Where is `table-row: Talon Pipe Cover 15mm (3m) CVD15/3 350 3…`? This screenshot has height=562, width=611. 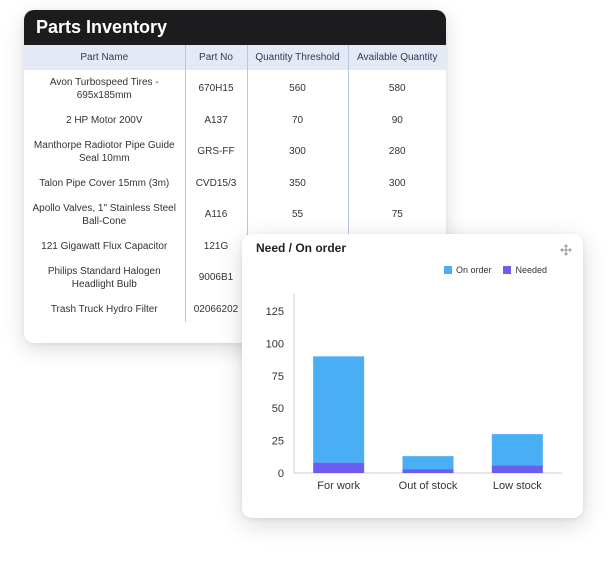 table-row: Talon Pipe Cover 15mm (3m) CVD15/3 350 3… is located at coordinates (235, 183).